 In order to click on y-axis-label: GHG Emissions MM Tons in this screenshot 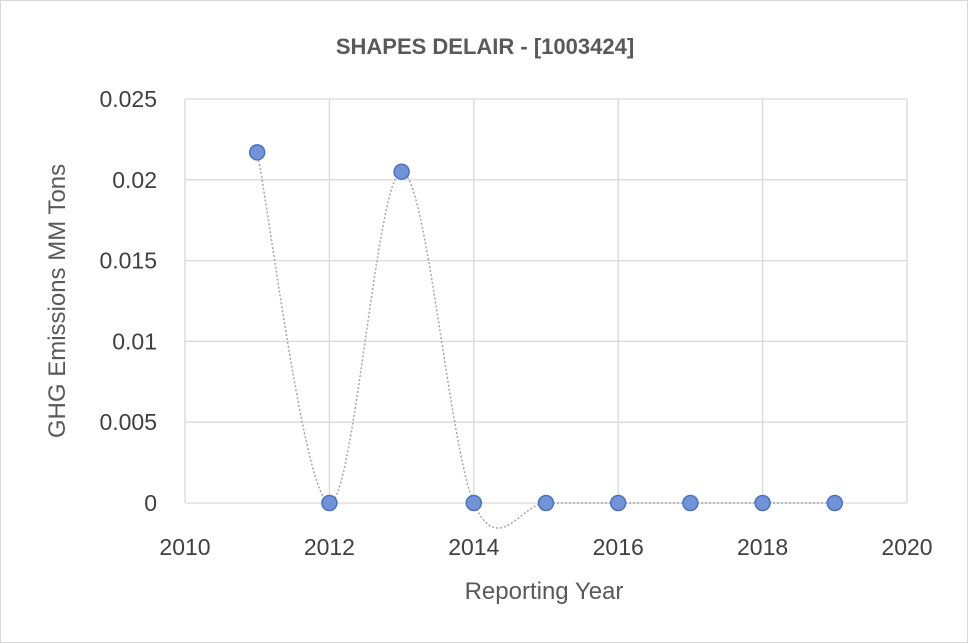, I will do `click(57, 301)`.